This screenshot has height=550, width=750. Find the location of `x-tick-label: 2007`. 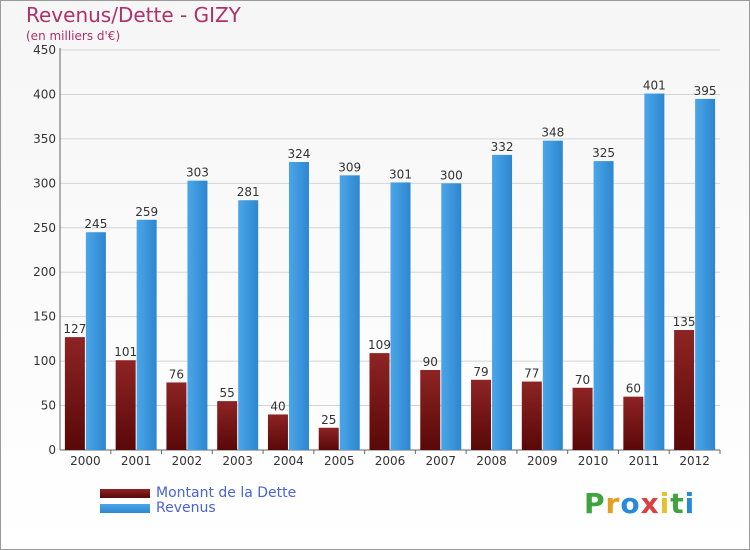

x-tick-label: 2007 is located at coordinates (440, 461).